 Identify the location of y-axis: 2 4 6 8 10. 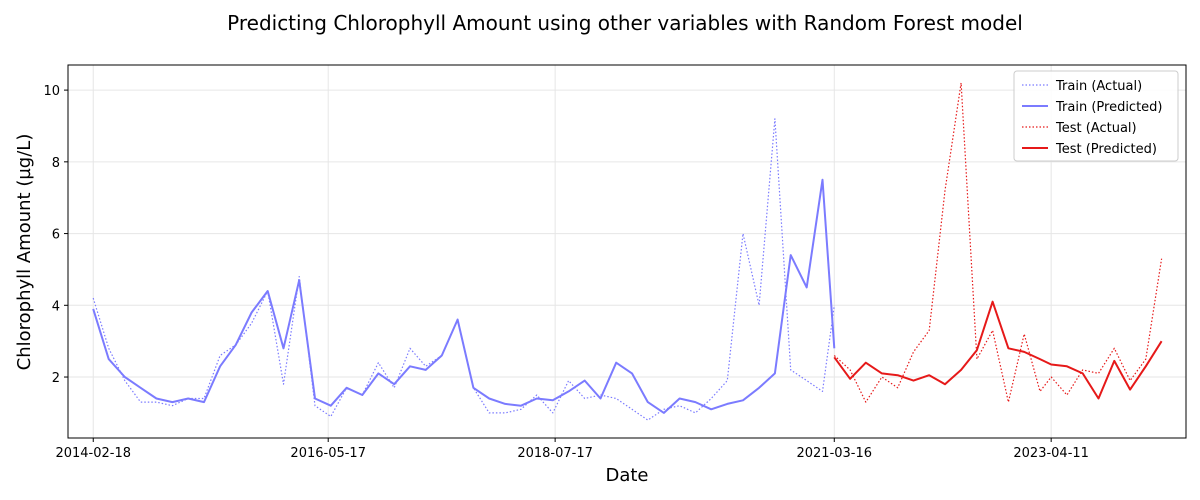
(55, 235).